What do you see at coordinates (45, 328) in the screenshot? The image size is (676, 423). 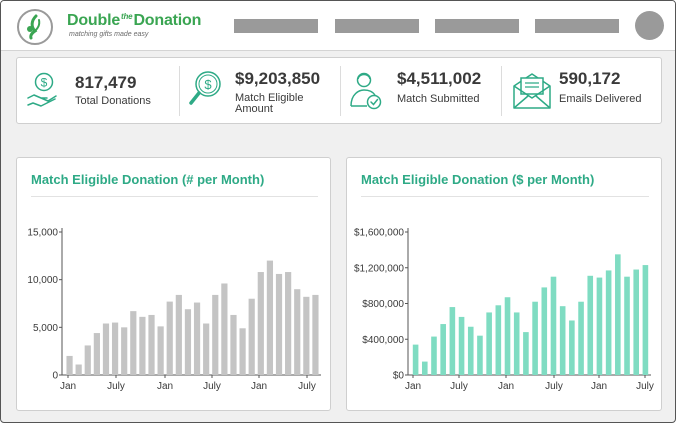 I see `y-tick-label: 5,000` at bounding box center [45, 328].